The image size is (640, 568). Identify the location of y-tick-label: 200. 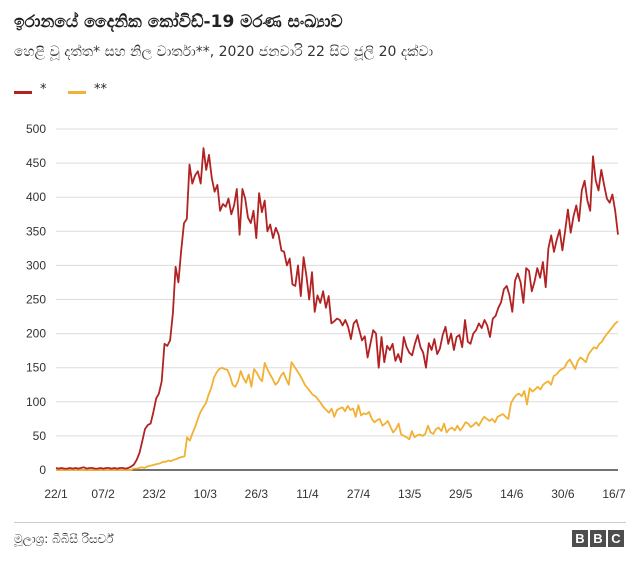
(36, 334).